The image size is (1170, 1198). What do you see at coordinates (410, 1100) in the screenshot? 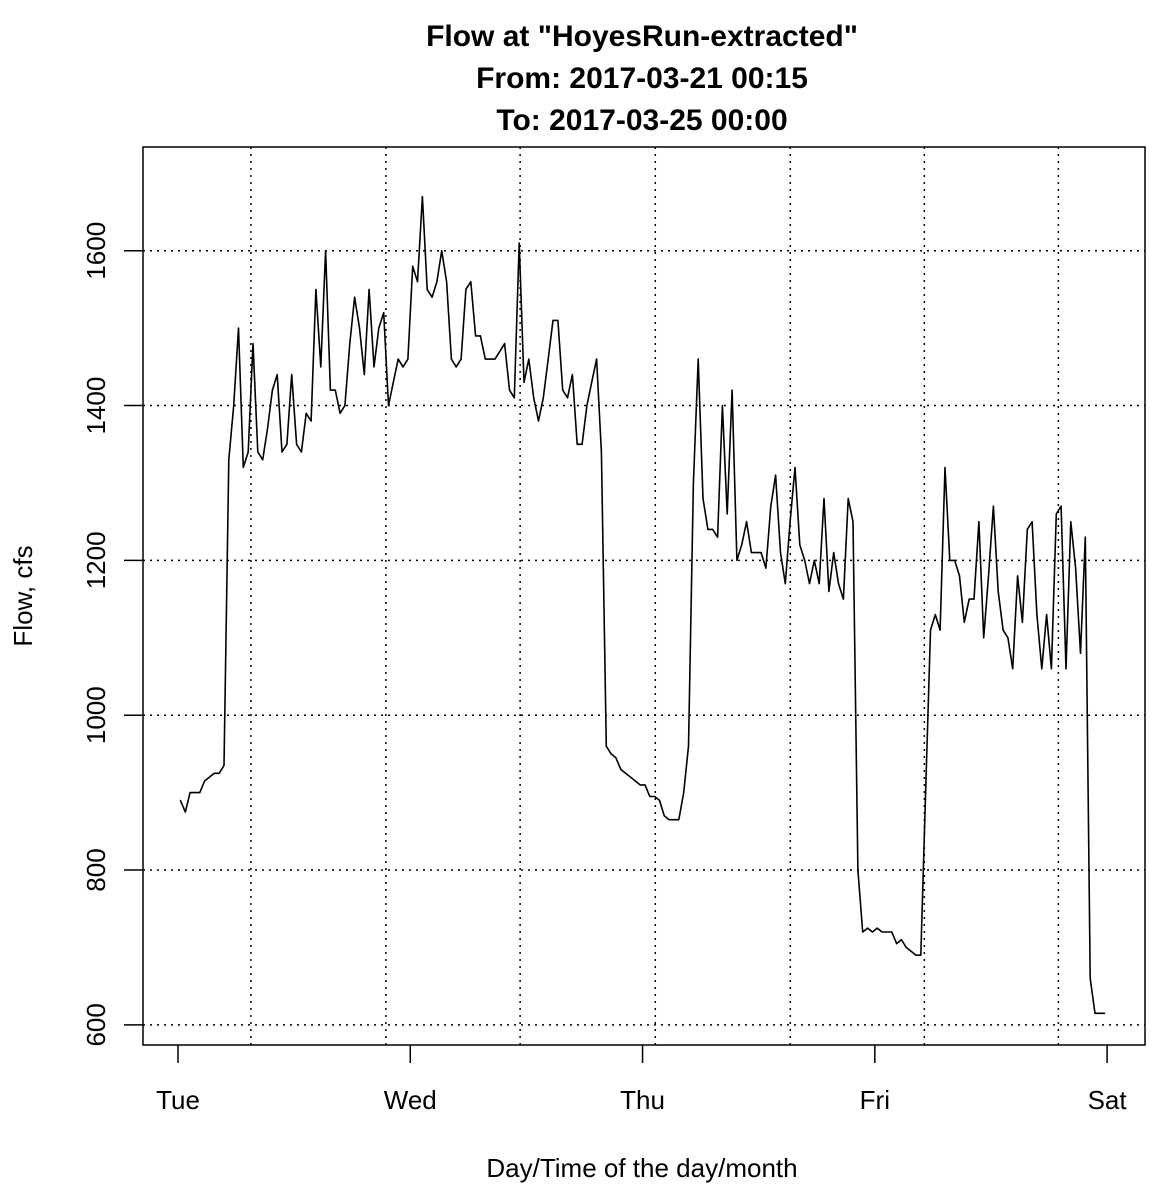
I see `x-tick-label: Wed` at bounding box center [410, 1100].